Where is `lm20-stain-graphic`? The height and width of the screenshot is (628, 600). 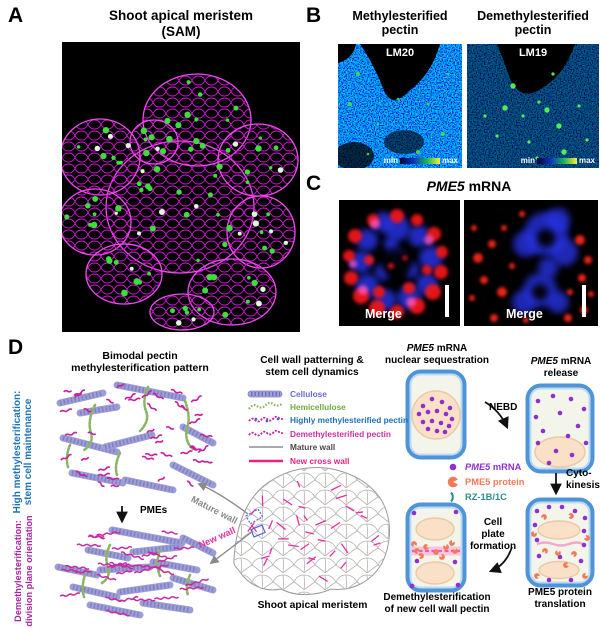 lm20-stain-graphic is located at coordinates (400, 106).